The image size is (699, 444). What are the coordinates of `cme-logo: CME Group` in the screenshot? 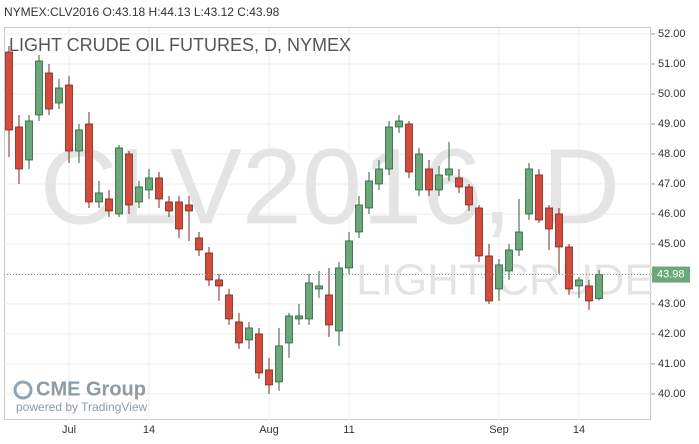 It's located at (79, 389).